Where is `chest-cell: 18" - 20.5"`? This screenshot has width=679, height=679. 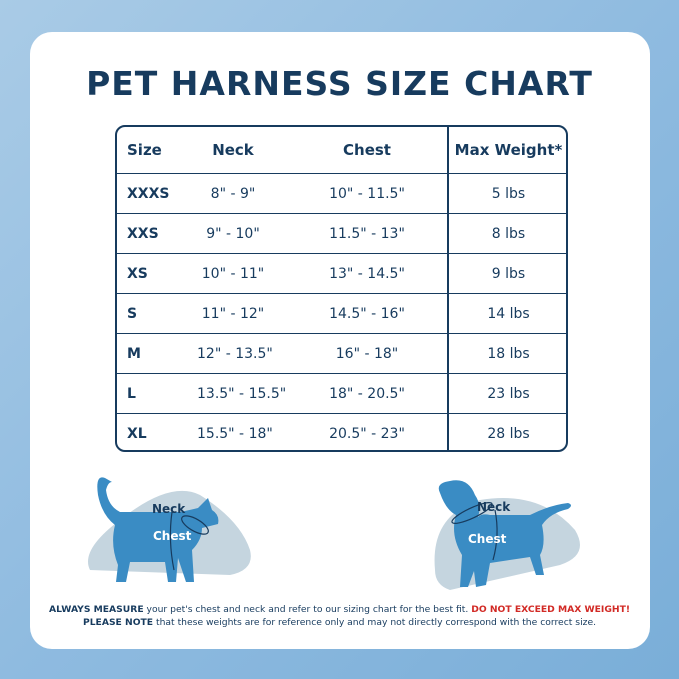
chest-cell: 18" - 20.5" is located at coordinates (367, 393).